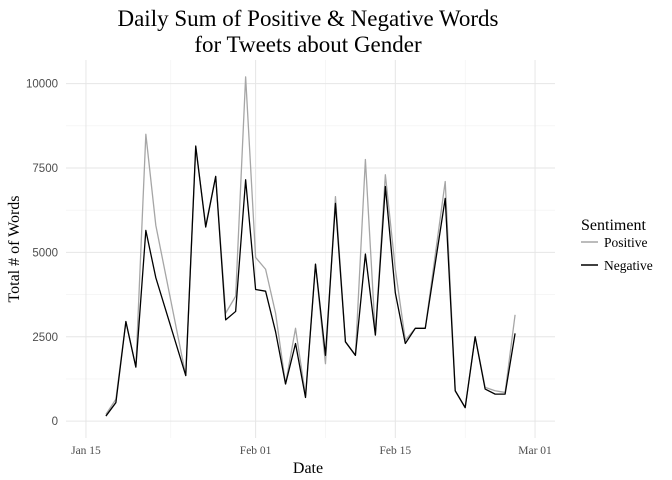  I want to click on y-axis-title: Total # of Words, so click(14, 248).